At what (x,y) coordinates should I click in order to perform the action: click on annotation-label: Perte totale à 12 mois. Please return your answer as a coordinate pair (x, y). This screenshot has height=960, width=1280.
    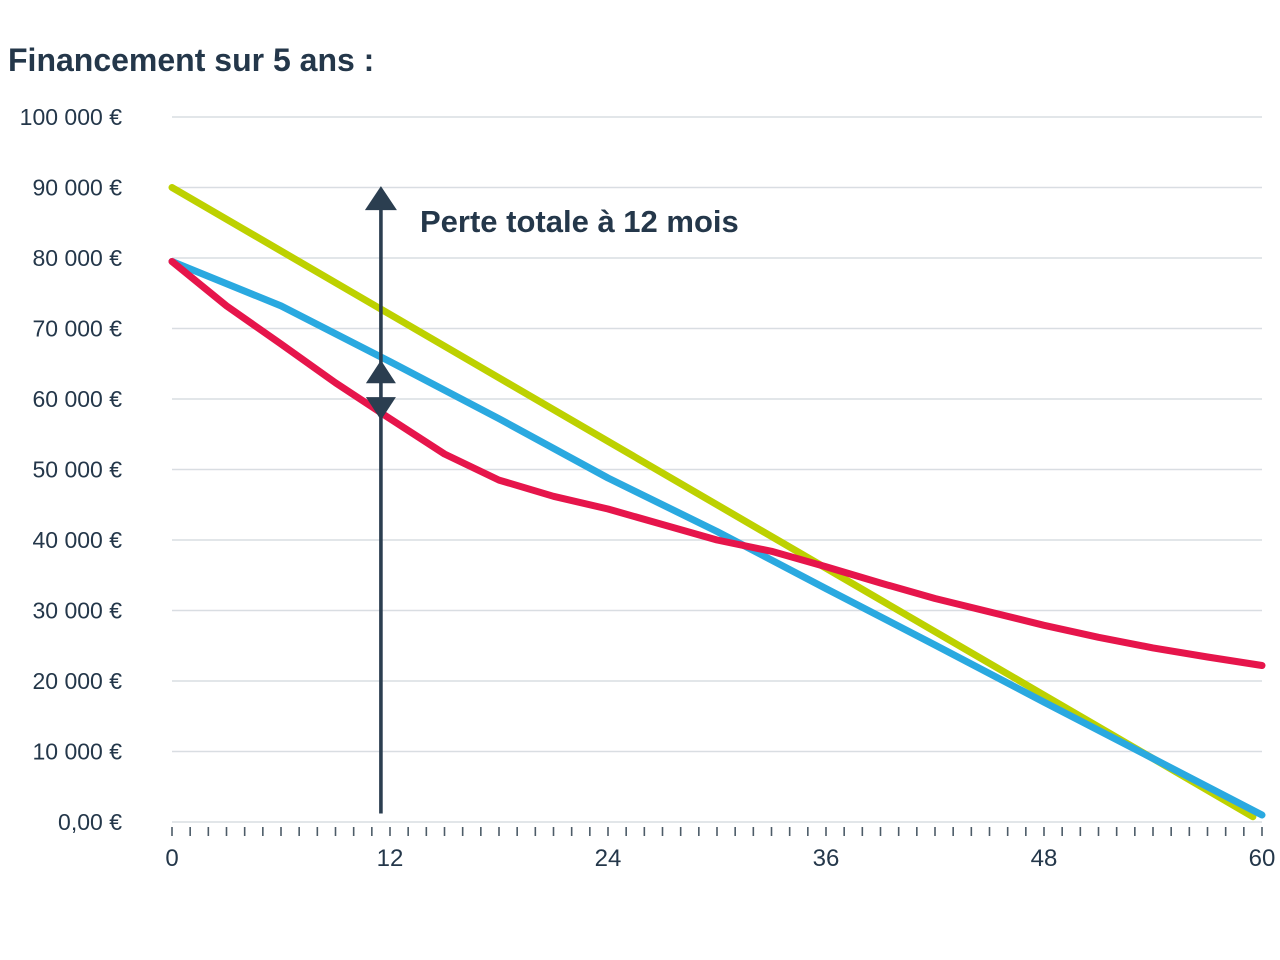
    Looking at the image, I should click on (579, 221).